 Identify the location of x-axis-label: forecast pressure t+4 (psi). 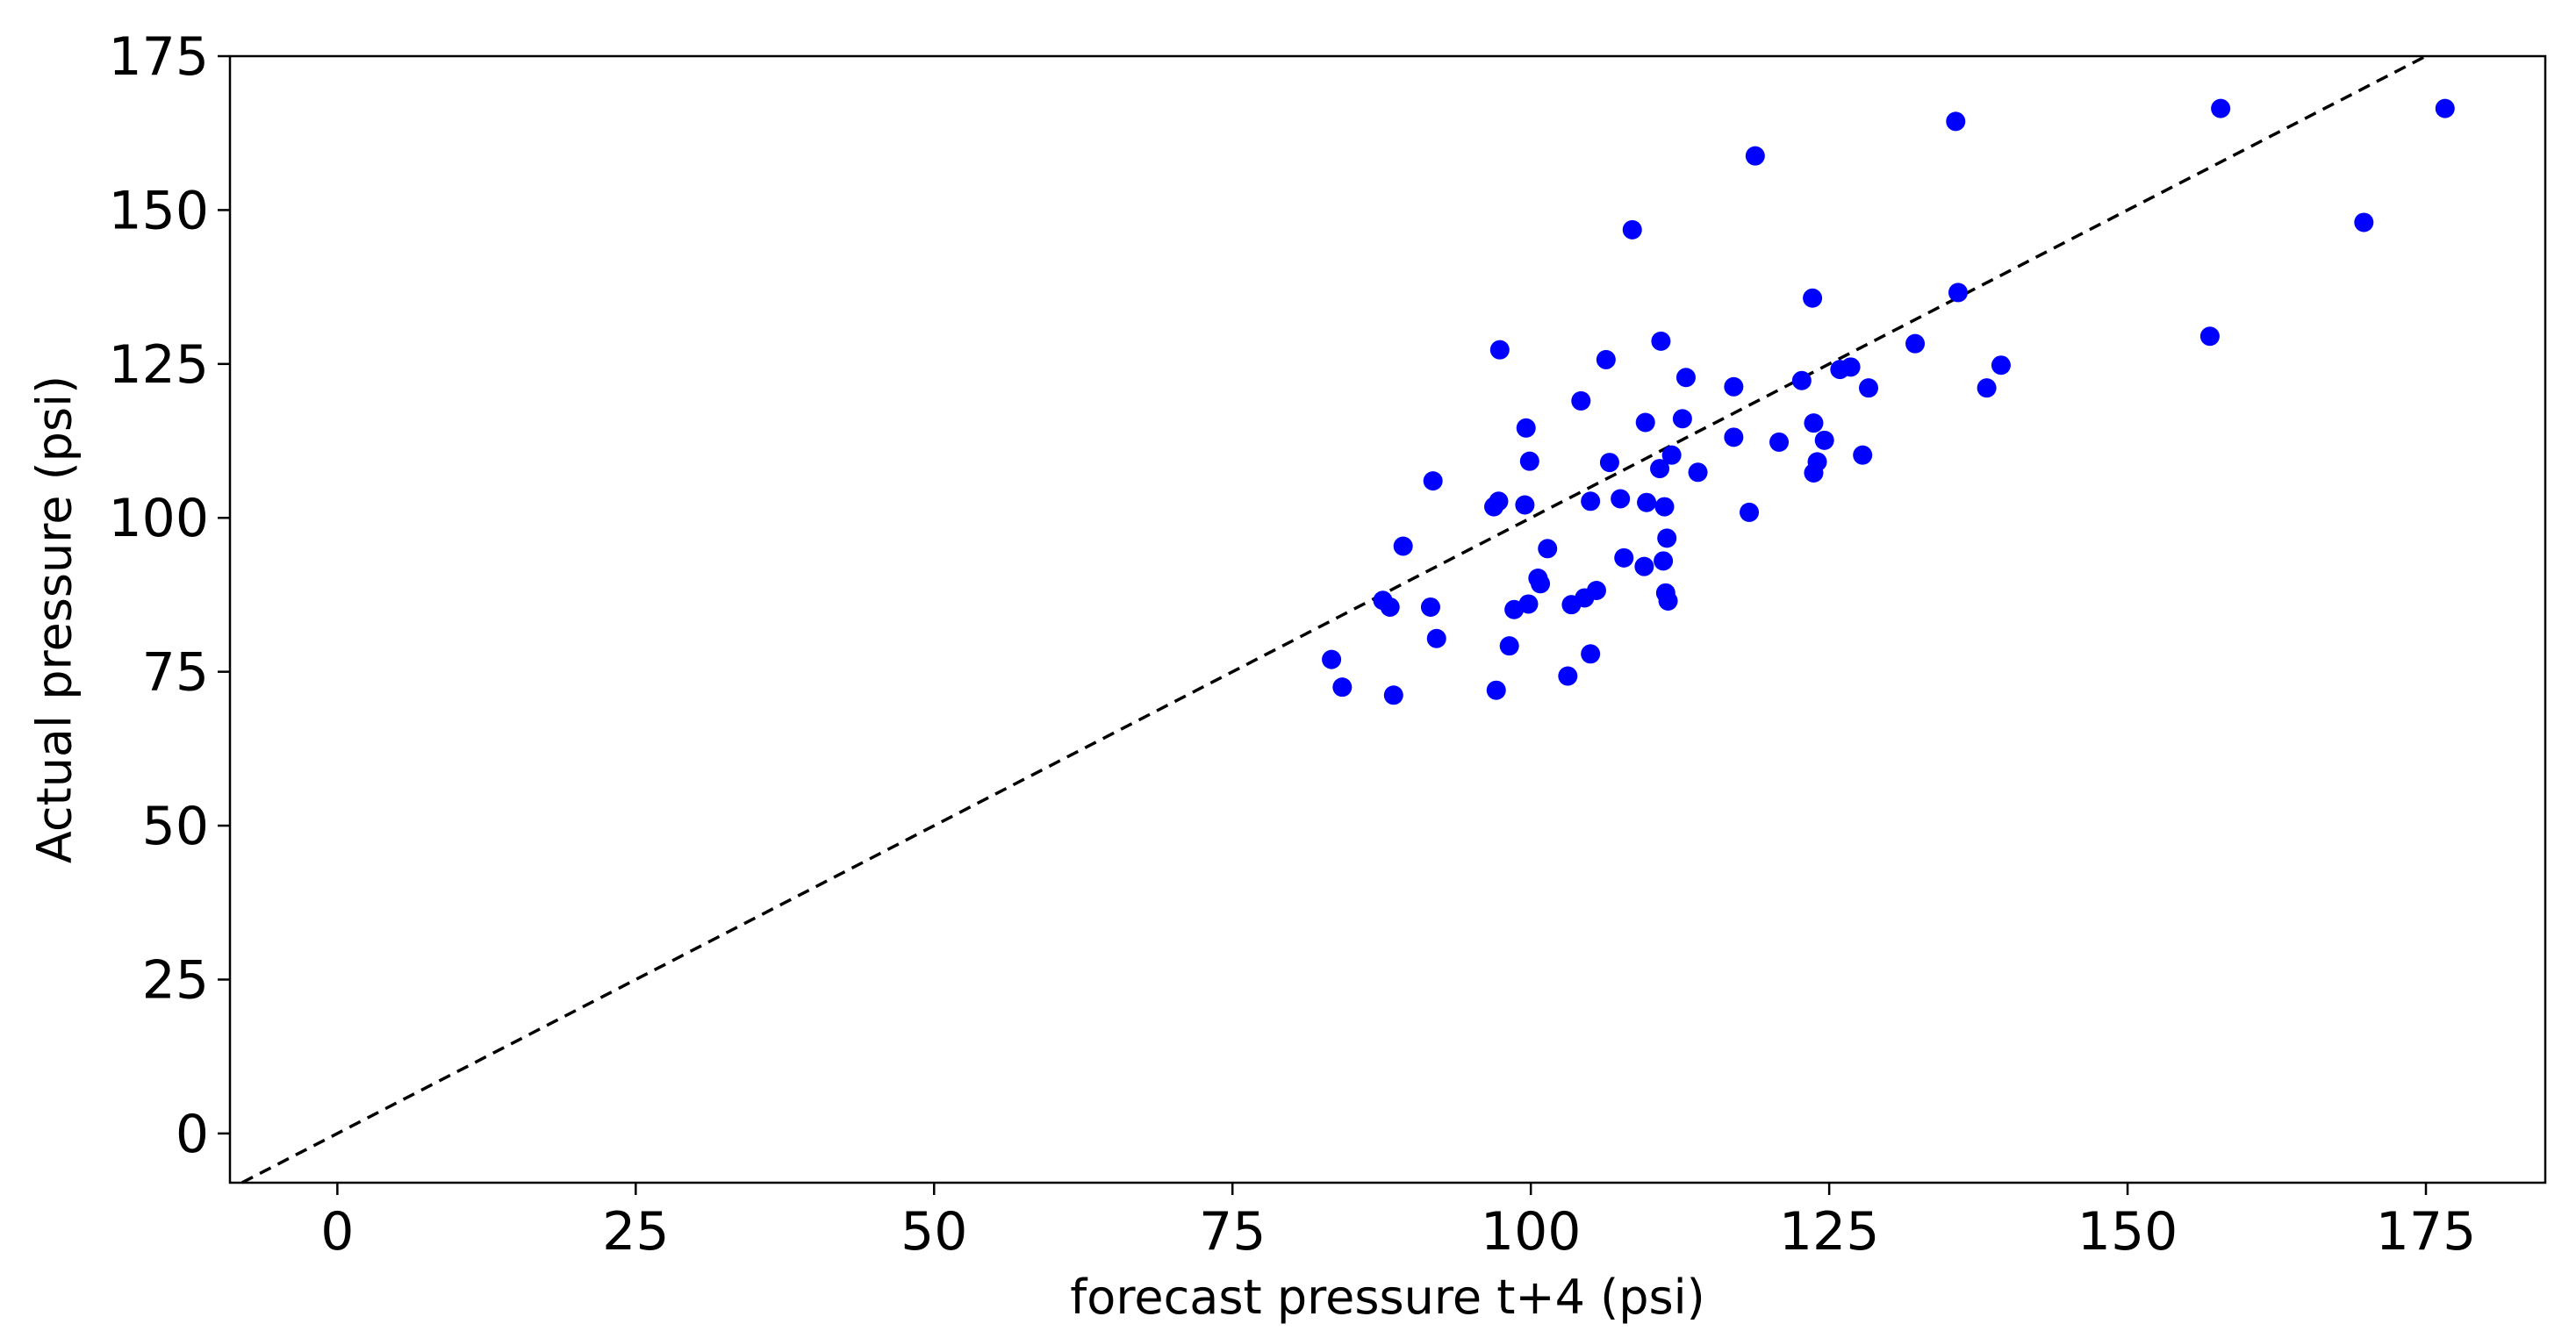
(1387, 1297).